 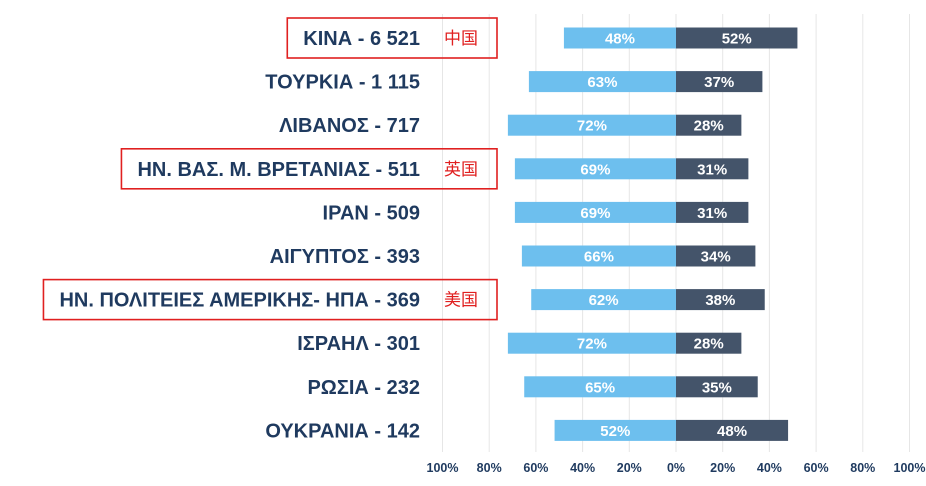 What do you see at coordinates (361, 39) in the screenshot?
I see `category-label: ΚΙΝΑ - 6 521` at bounding box center [361, 39].